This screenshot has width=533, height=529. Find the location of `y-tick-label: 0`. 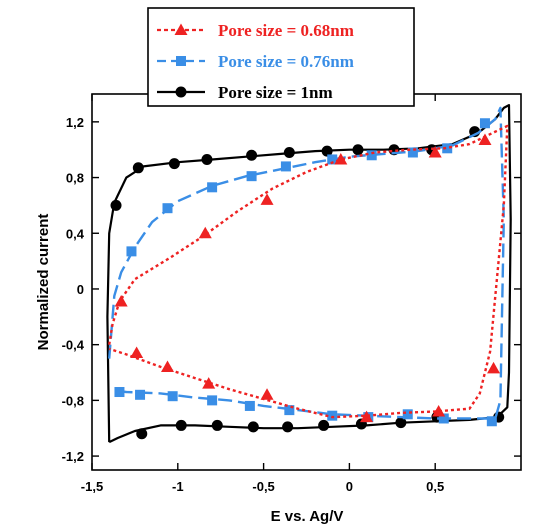

y-tick-label: 0 is located at coordinates (80, 289).